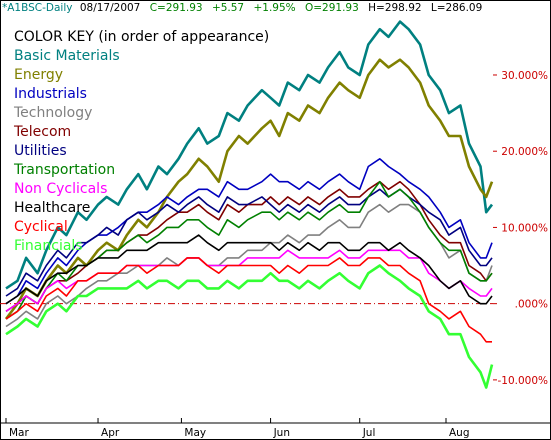 This screenshot has width=551, height=440. What do you see at coordinates (281, 433) in the screenshot?
I see `x-tick-label: Jun` at bounding box center [281, 433].